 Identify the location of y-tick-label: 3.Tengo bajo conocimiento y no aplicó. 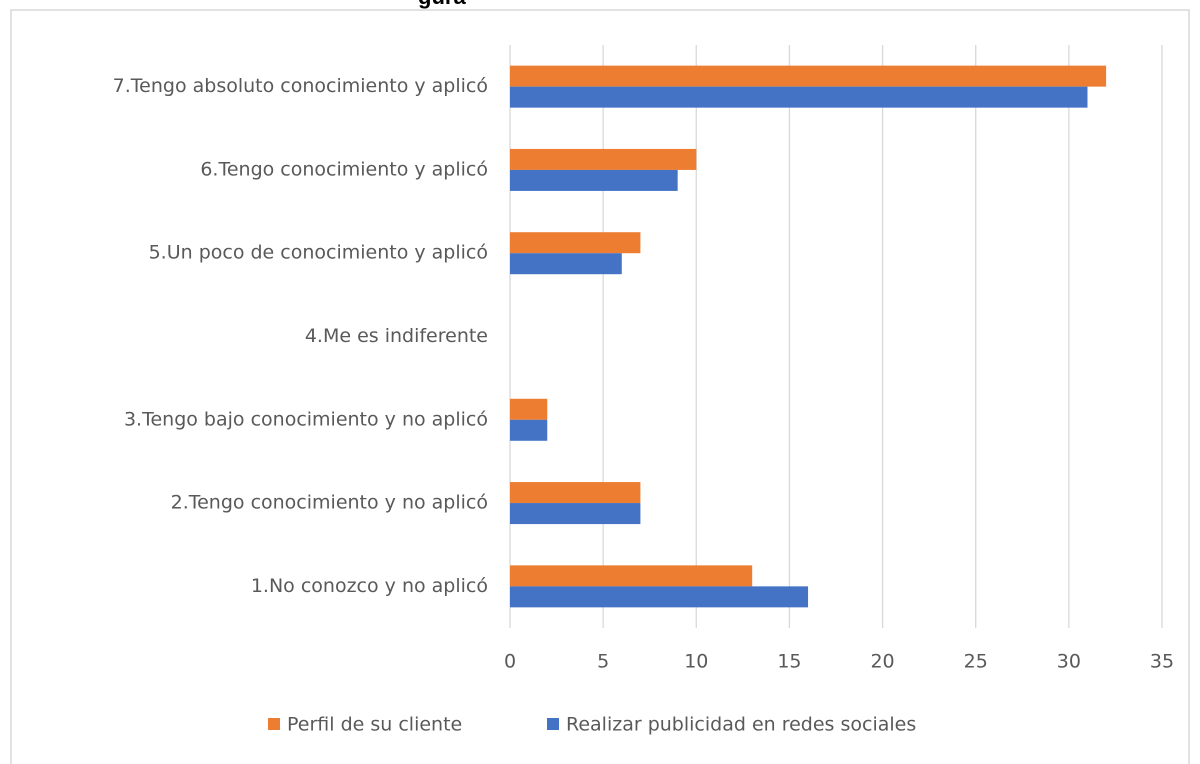
(306, 419).